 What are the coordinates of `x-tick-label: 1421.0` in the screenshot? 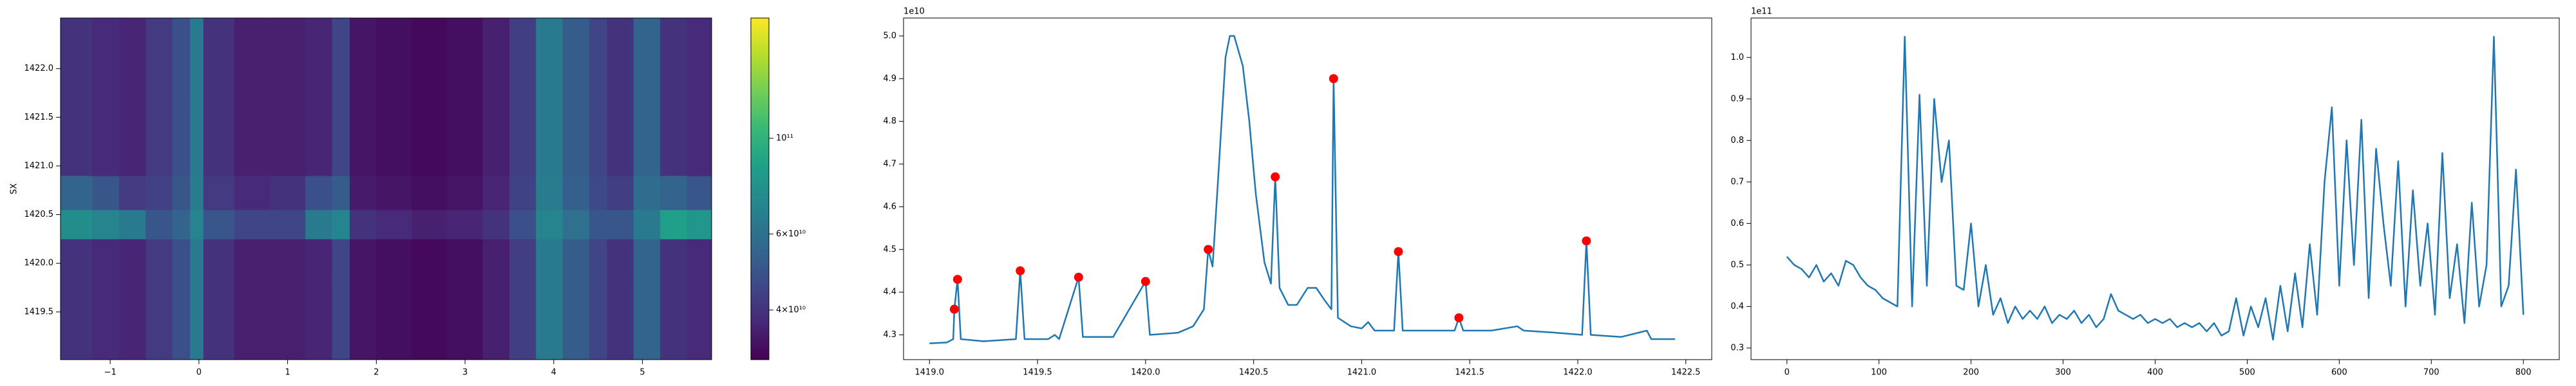 It's located at (1362, 373).